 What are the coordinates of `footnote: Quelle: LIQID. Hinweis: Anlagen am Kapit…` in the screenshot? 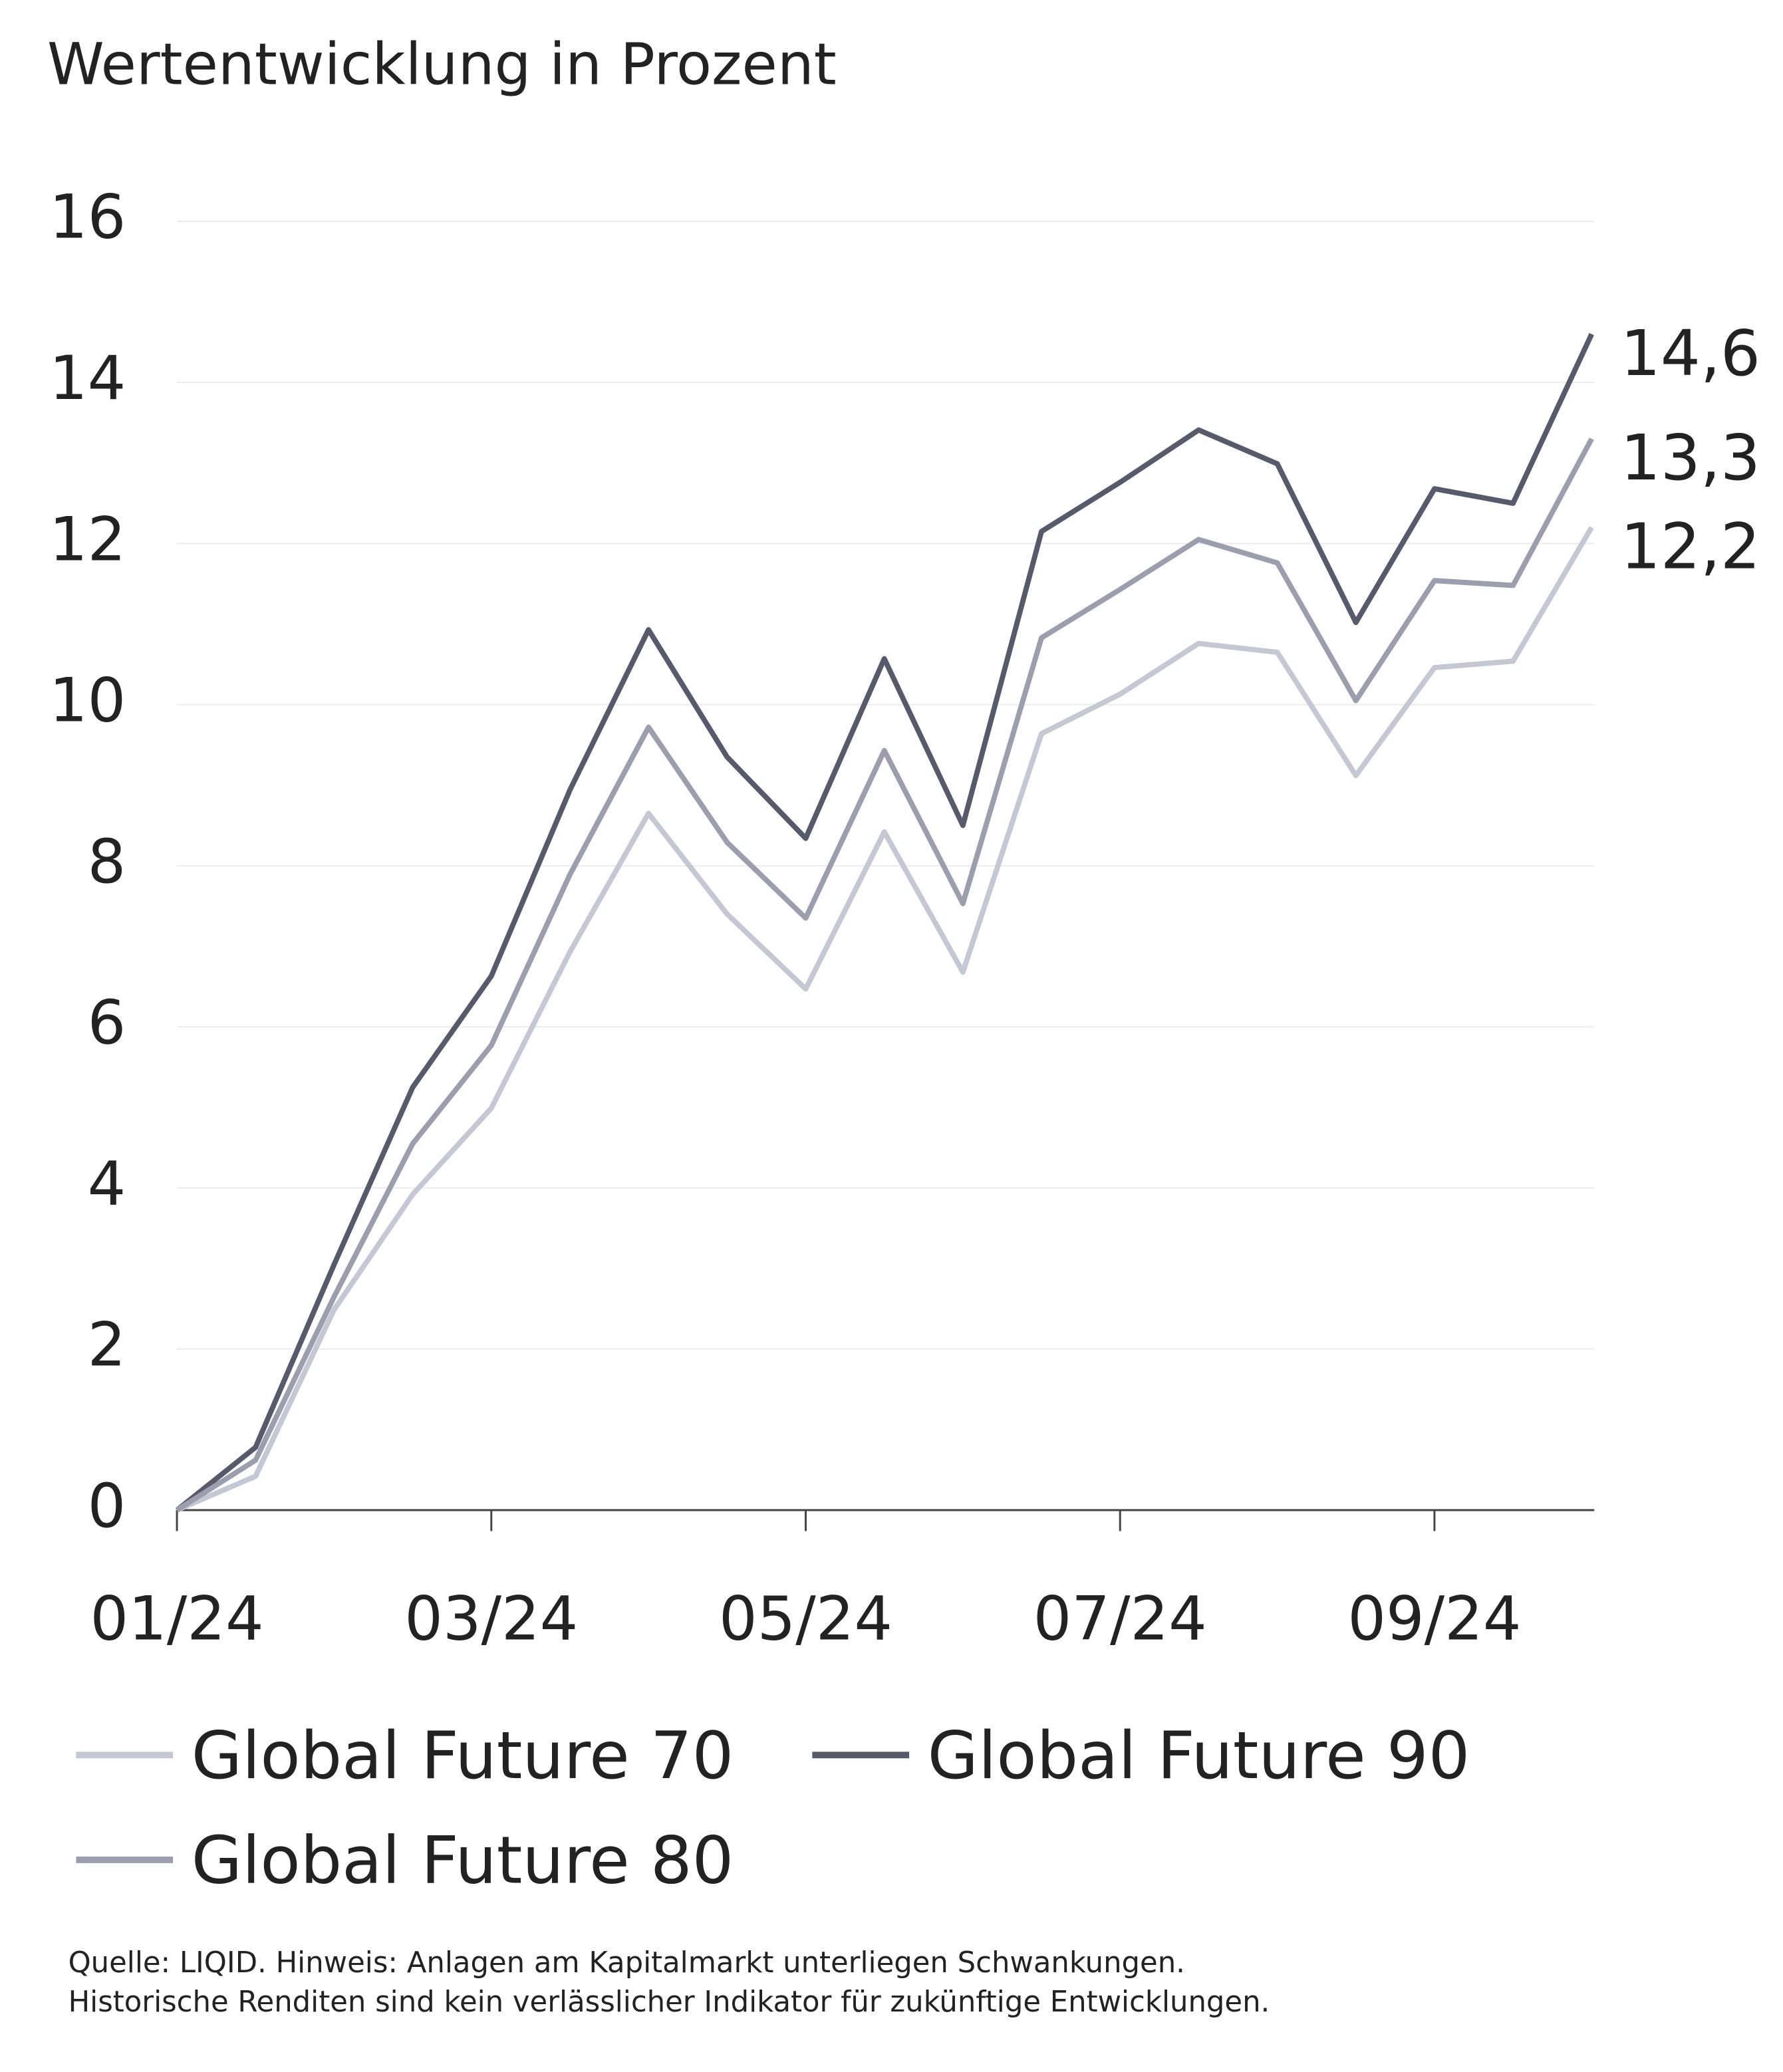 It's located at (627, 1963).